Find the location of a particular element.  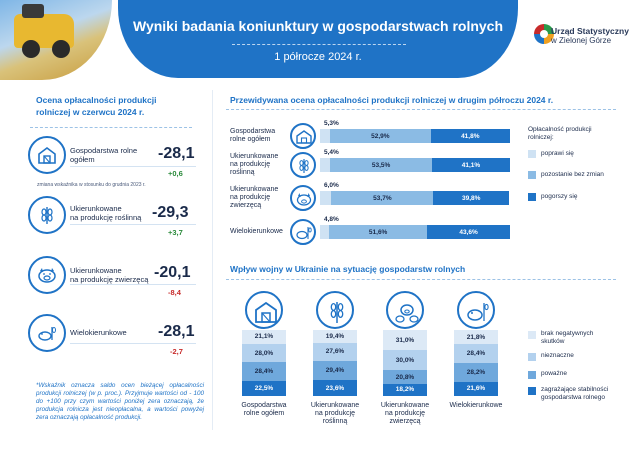

war-data-label: 31,0% is located at coordinates (405, 340).